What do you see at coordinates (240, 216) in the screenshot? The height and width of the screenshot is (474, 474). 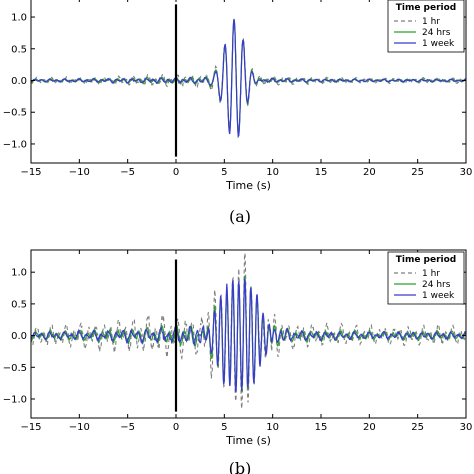 I see `panel-caption: (a)` at bounding box center [240, 216].